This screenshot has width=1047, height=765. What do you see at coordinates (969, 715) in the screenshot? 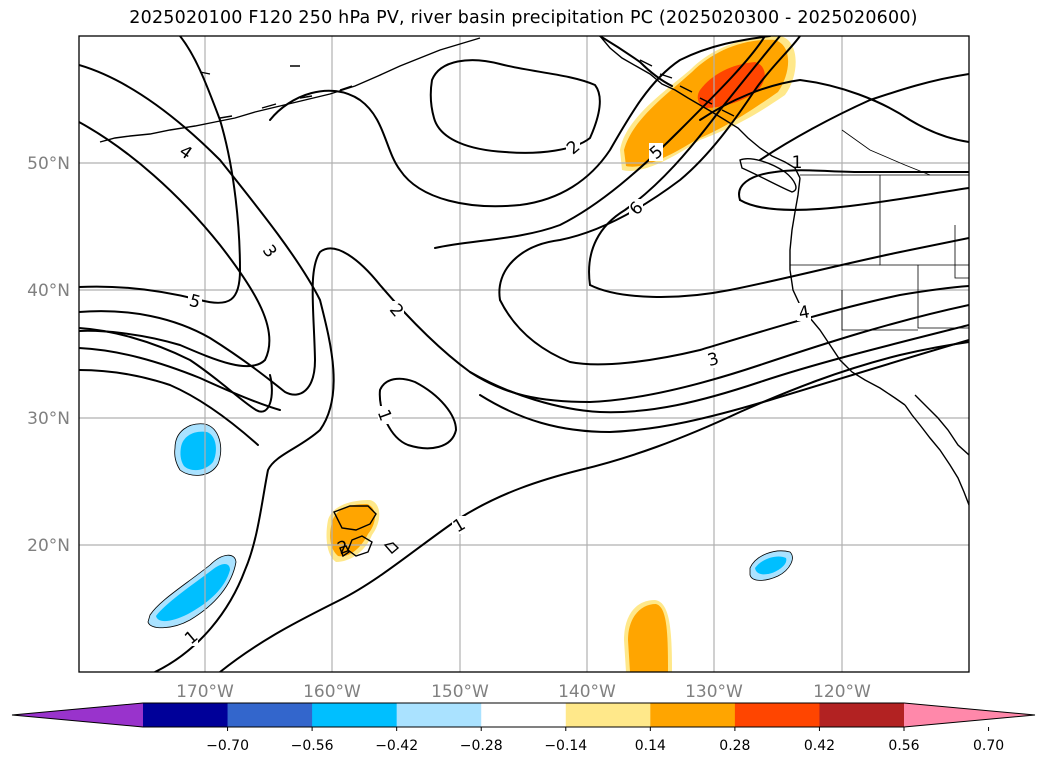
I see `colorbar-extend-high` at bounding box center [969, 715].